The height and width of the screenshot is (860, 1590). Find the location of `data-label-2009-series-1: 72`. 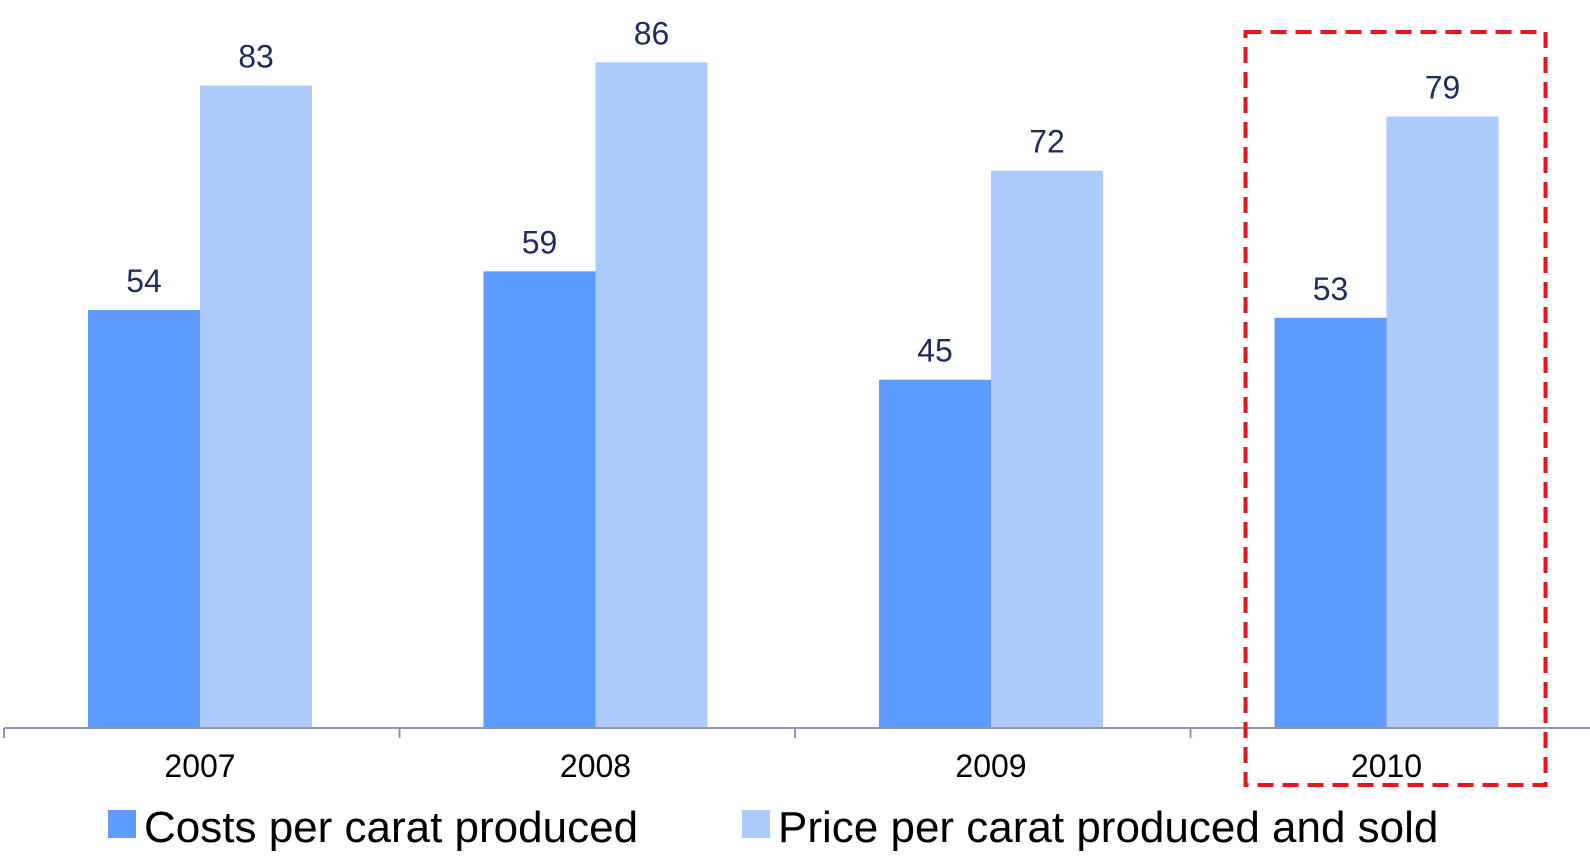

data-label-2009-series-1: 72 is located at coordinates (1047, 142).